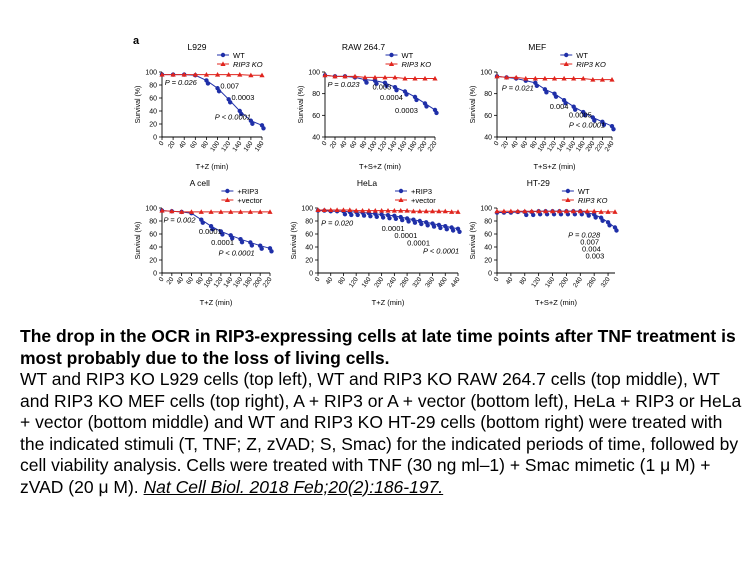 The image size is (756, 567). I want to click on x-tick-label: 140, so click(228, 282).